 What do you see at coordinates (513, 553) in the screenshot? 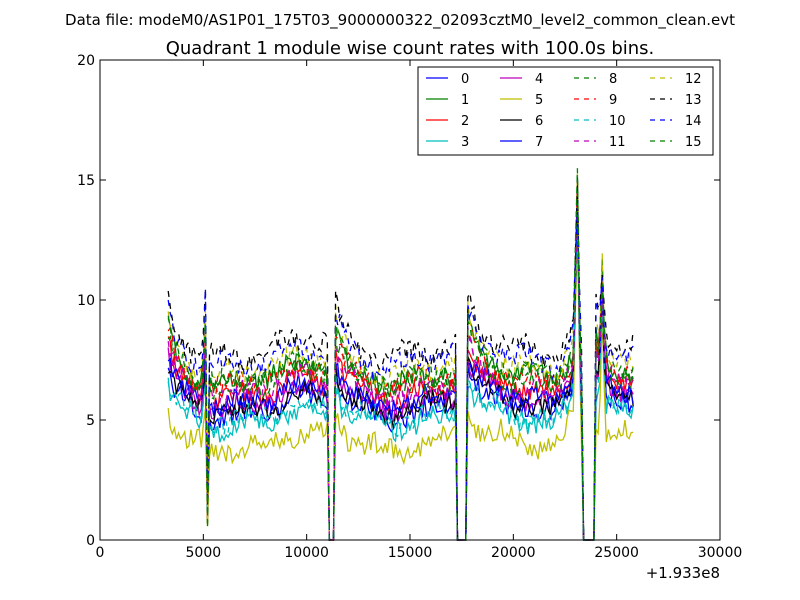
I see `x-tick-label: 20000` at bounding box center [513, 553].